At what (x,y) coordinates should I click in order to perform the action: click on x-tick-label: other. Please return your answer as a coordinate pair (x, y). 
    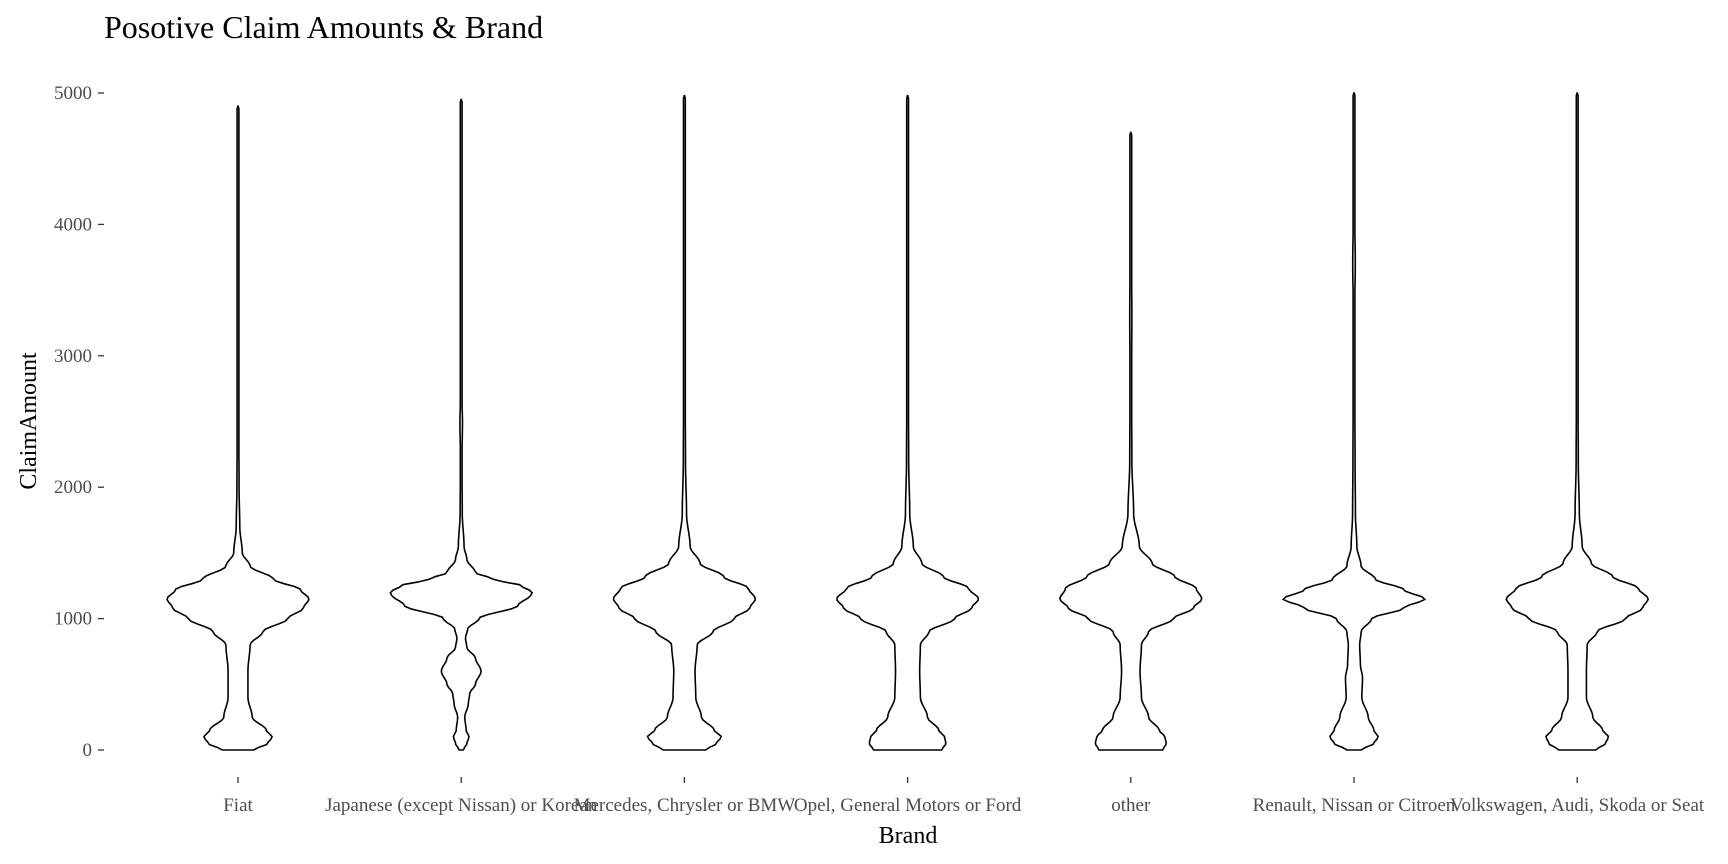
    Looking at the image, I should click on (1131, 805).